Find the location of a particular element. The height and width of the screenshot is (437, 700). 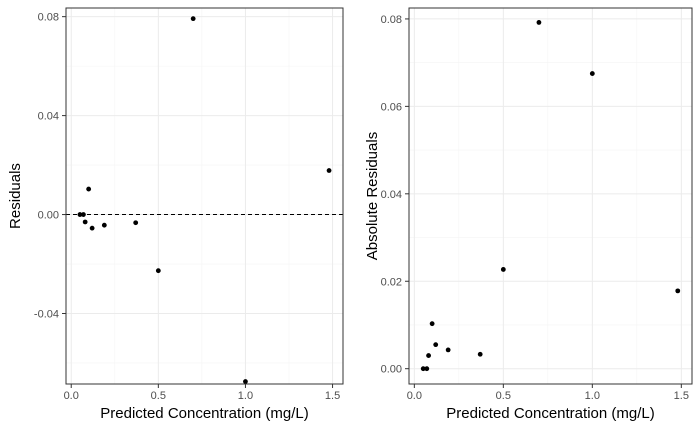

panel2-y-tick-label: 0.00 is located at coordinates (391, 370).